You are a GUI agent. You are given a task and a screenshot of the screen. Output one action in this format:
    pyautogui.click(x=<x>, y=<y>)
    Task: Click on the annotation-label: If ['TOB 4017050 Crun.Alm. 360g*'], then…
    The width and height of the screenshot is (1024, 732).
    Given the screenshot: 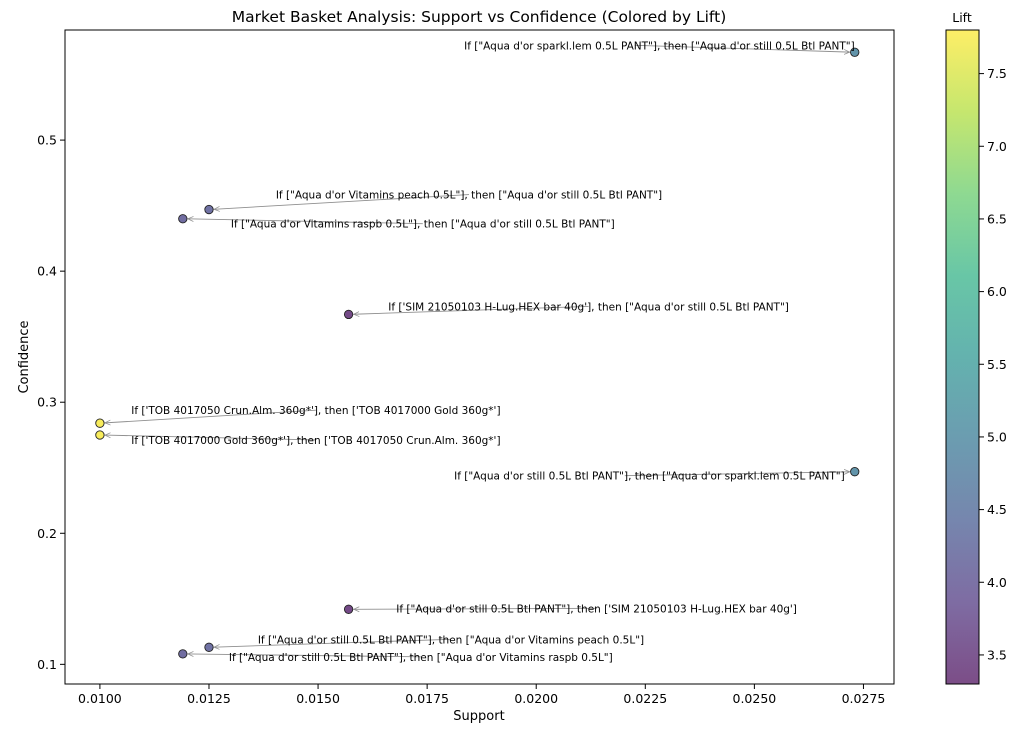 What is the action you would take?
    pyautogui.click(x=315, y=411)
    